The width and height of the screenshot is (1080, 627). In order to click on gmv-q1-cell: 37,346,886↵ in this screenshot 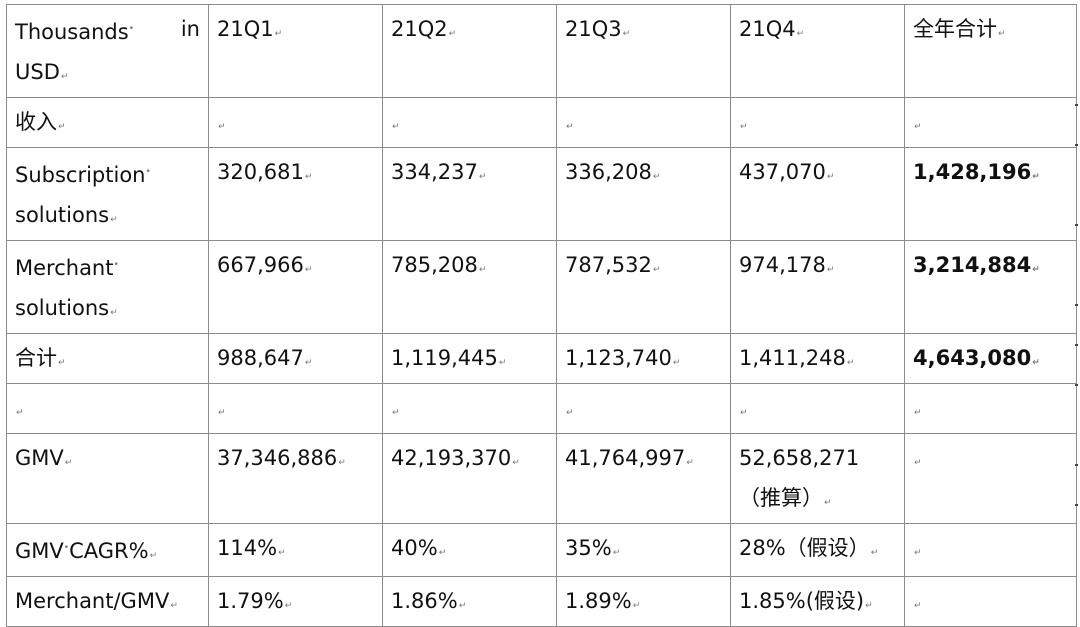, I will do `click(295, 478)`.